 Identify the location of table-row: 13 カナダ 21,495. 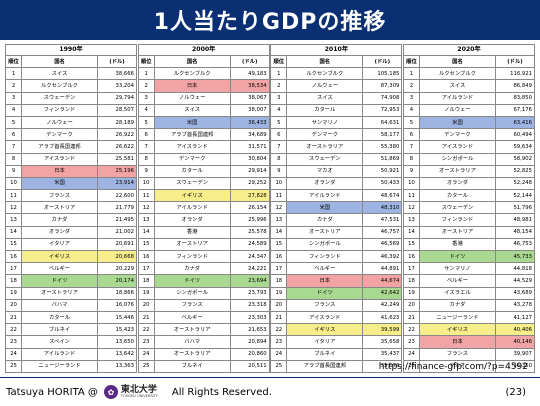
(71, 220).